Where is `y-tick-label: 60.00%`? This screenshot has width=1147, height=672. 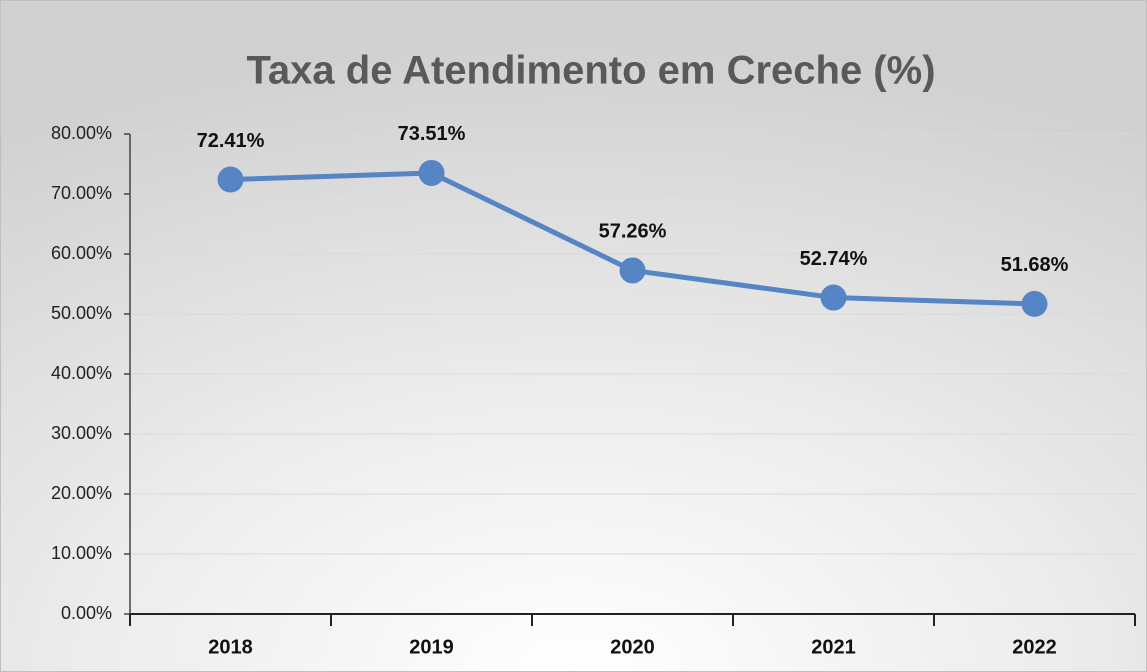 y-tick-label: 60.00% is located at coordinates (81, 253).